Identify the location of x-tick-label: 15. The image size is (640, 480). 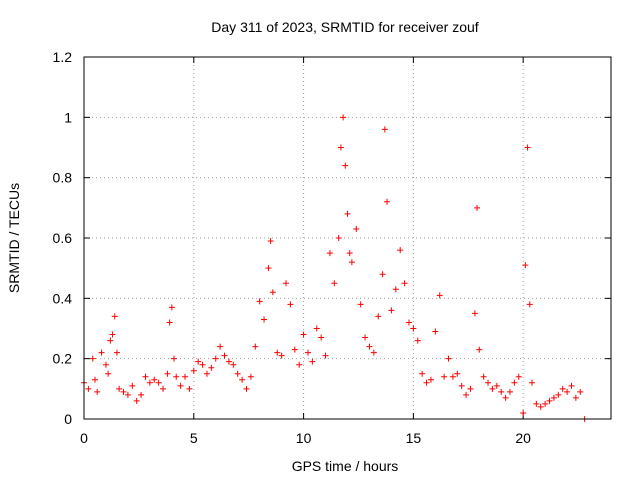
(414, 438).